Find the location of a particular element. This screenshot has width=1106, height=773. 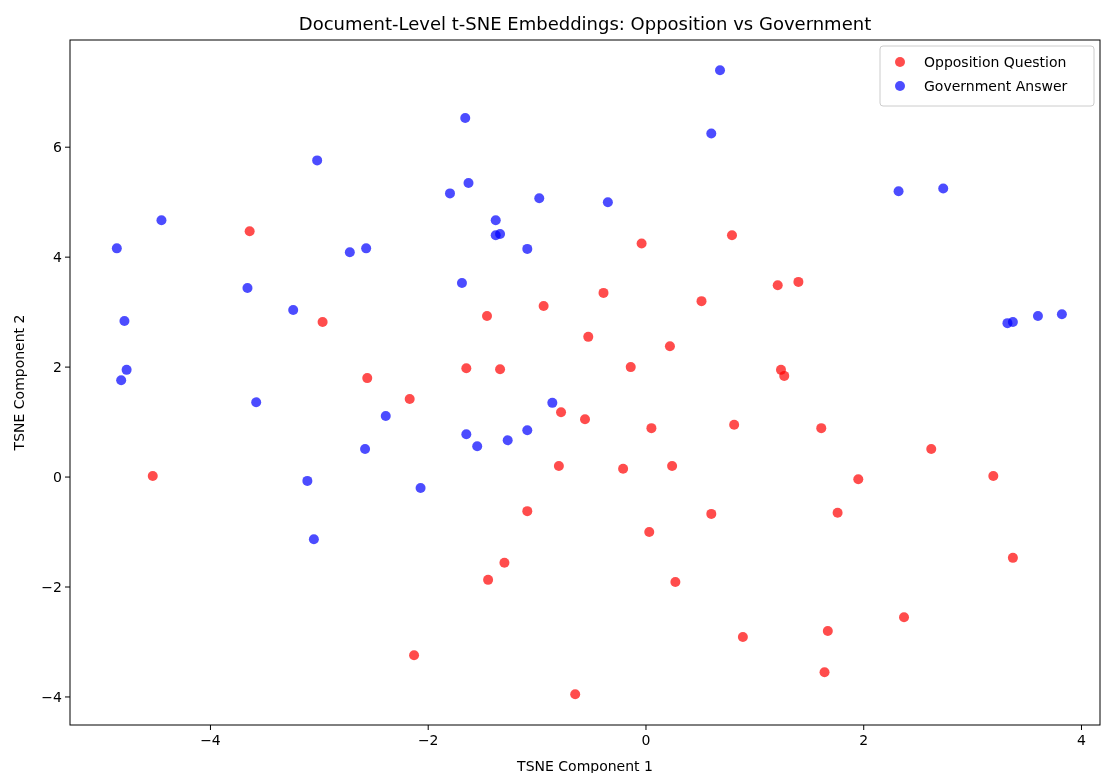

x-tick-label: 0 is located at coordinates (646, 740).